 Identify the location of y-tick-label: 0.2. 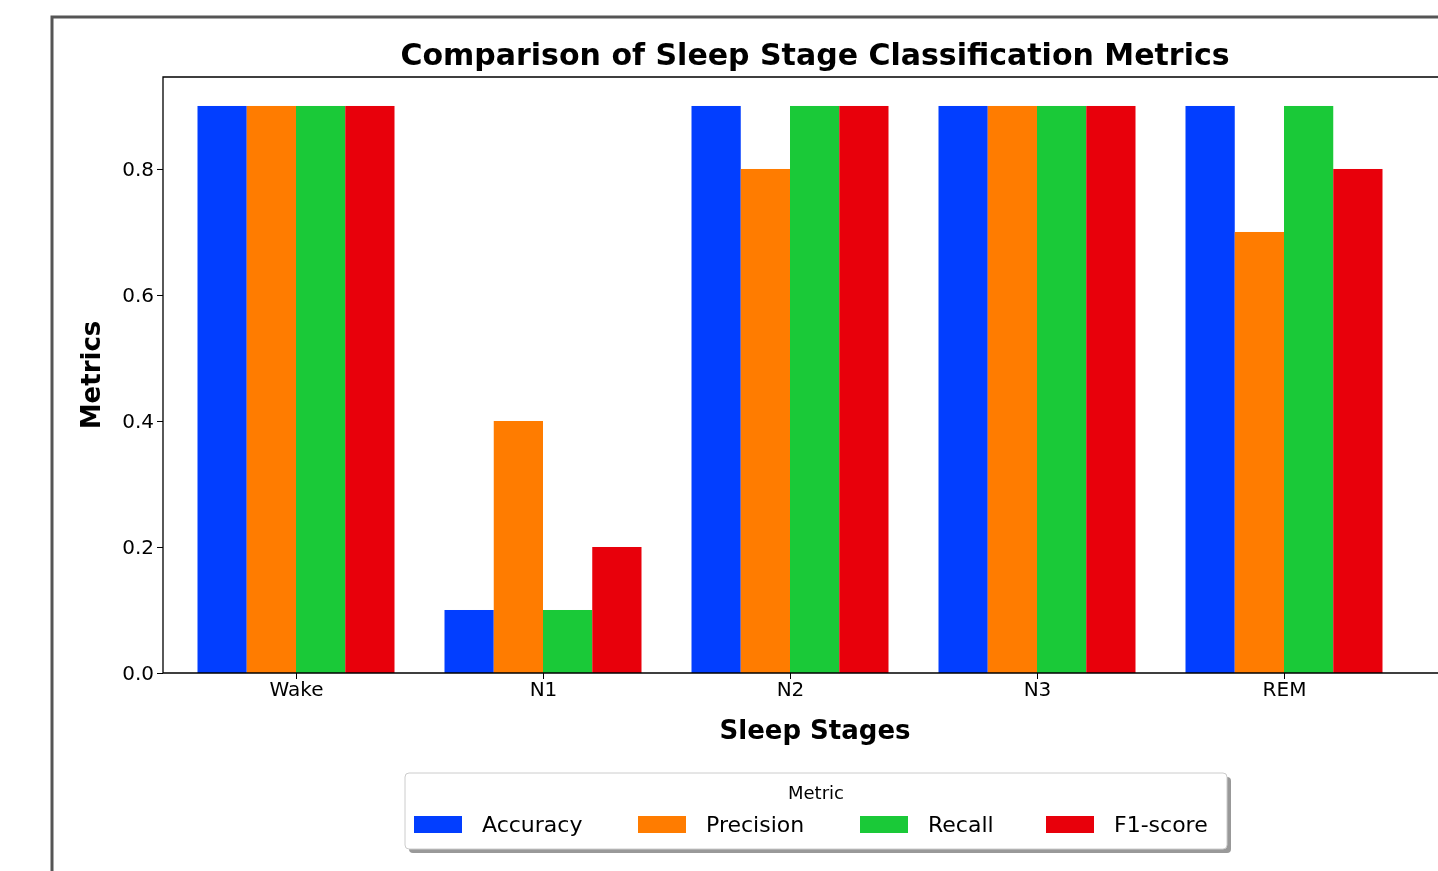
(138, 546).